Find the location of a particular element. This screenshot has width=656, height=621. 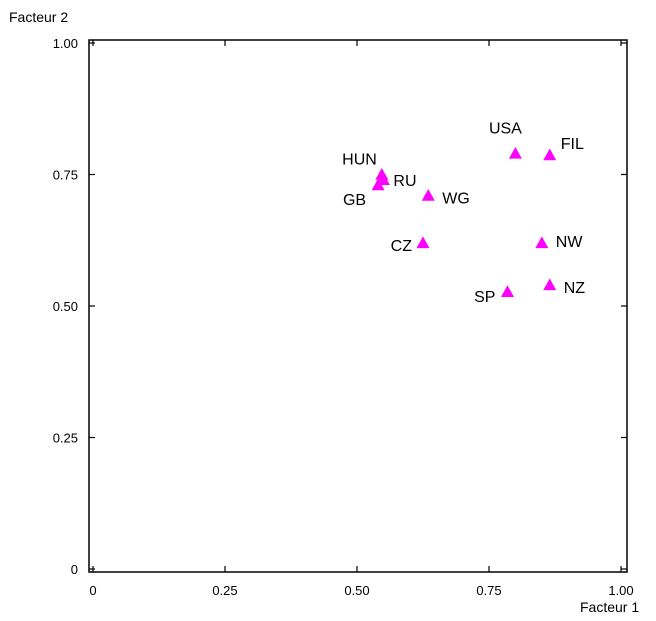

data-point-nz is located at coordinates (550, 284).